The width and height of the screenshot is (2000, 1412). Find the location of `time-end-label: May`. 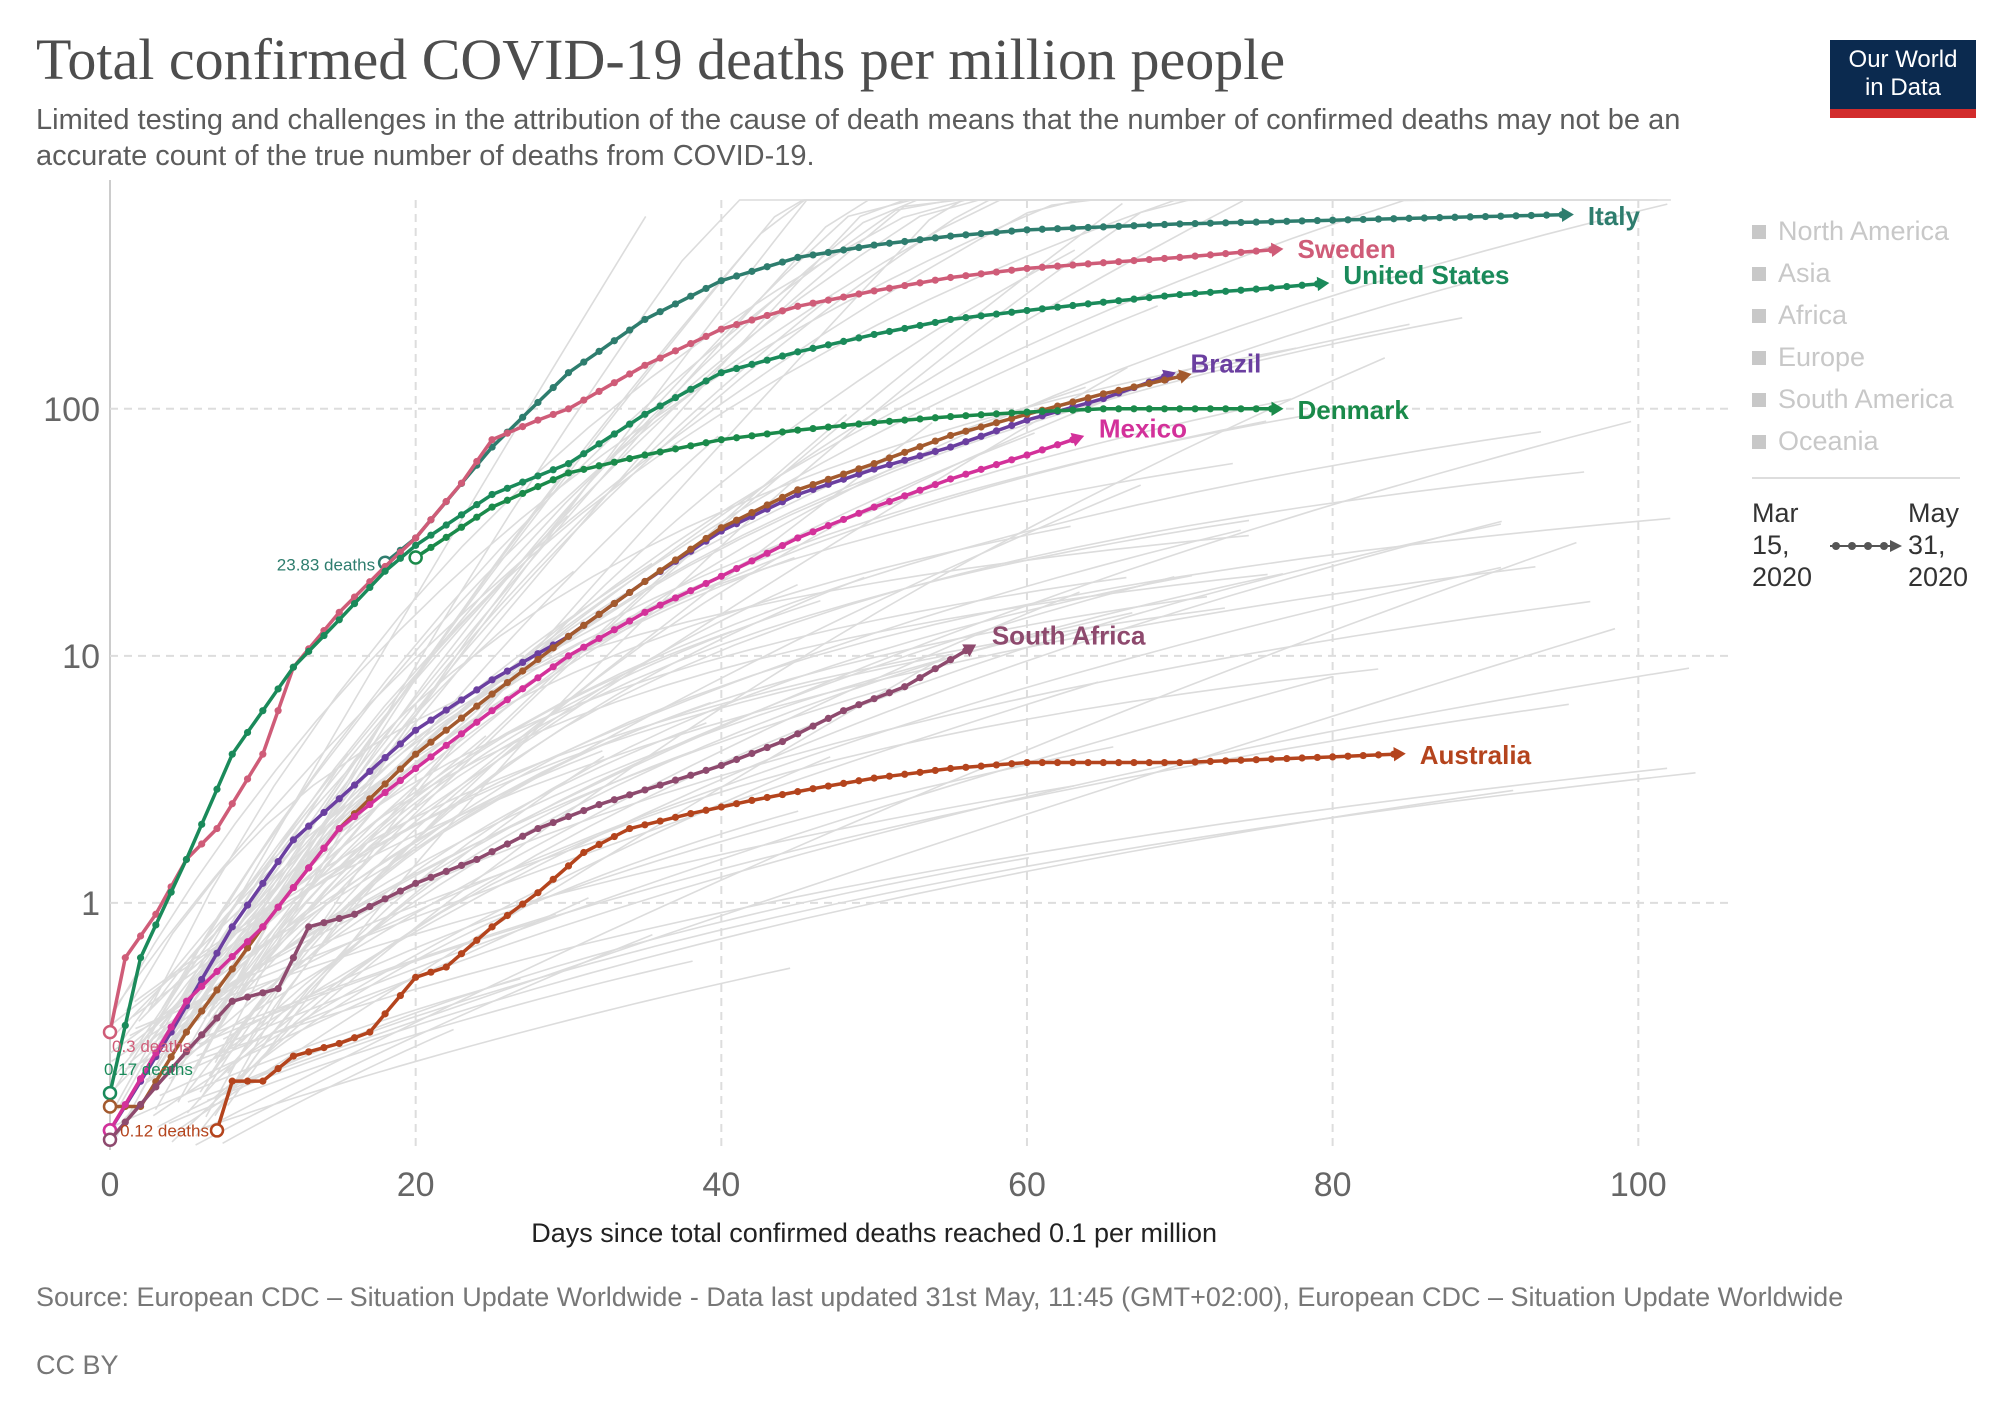

time-end-label: May is located at coordinates (1934, 513).